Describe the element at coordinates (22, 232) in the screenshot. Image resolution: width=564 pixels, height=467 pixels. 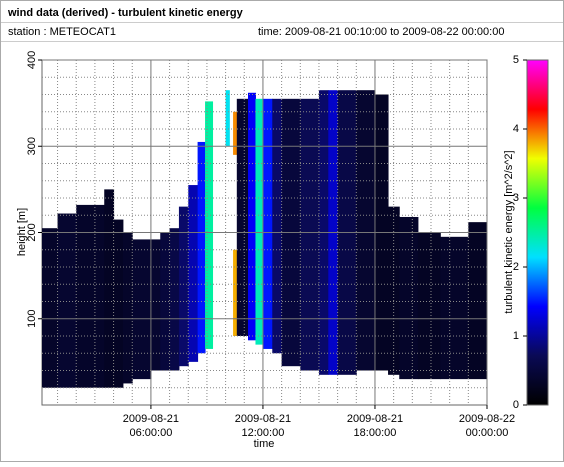
I see `y-axis-label: height [m]` at that location.